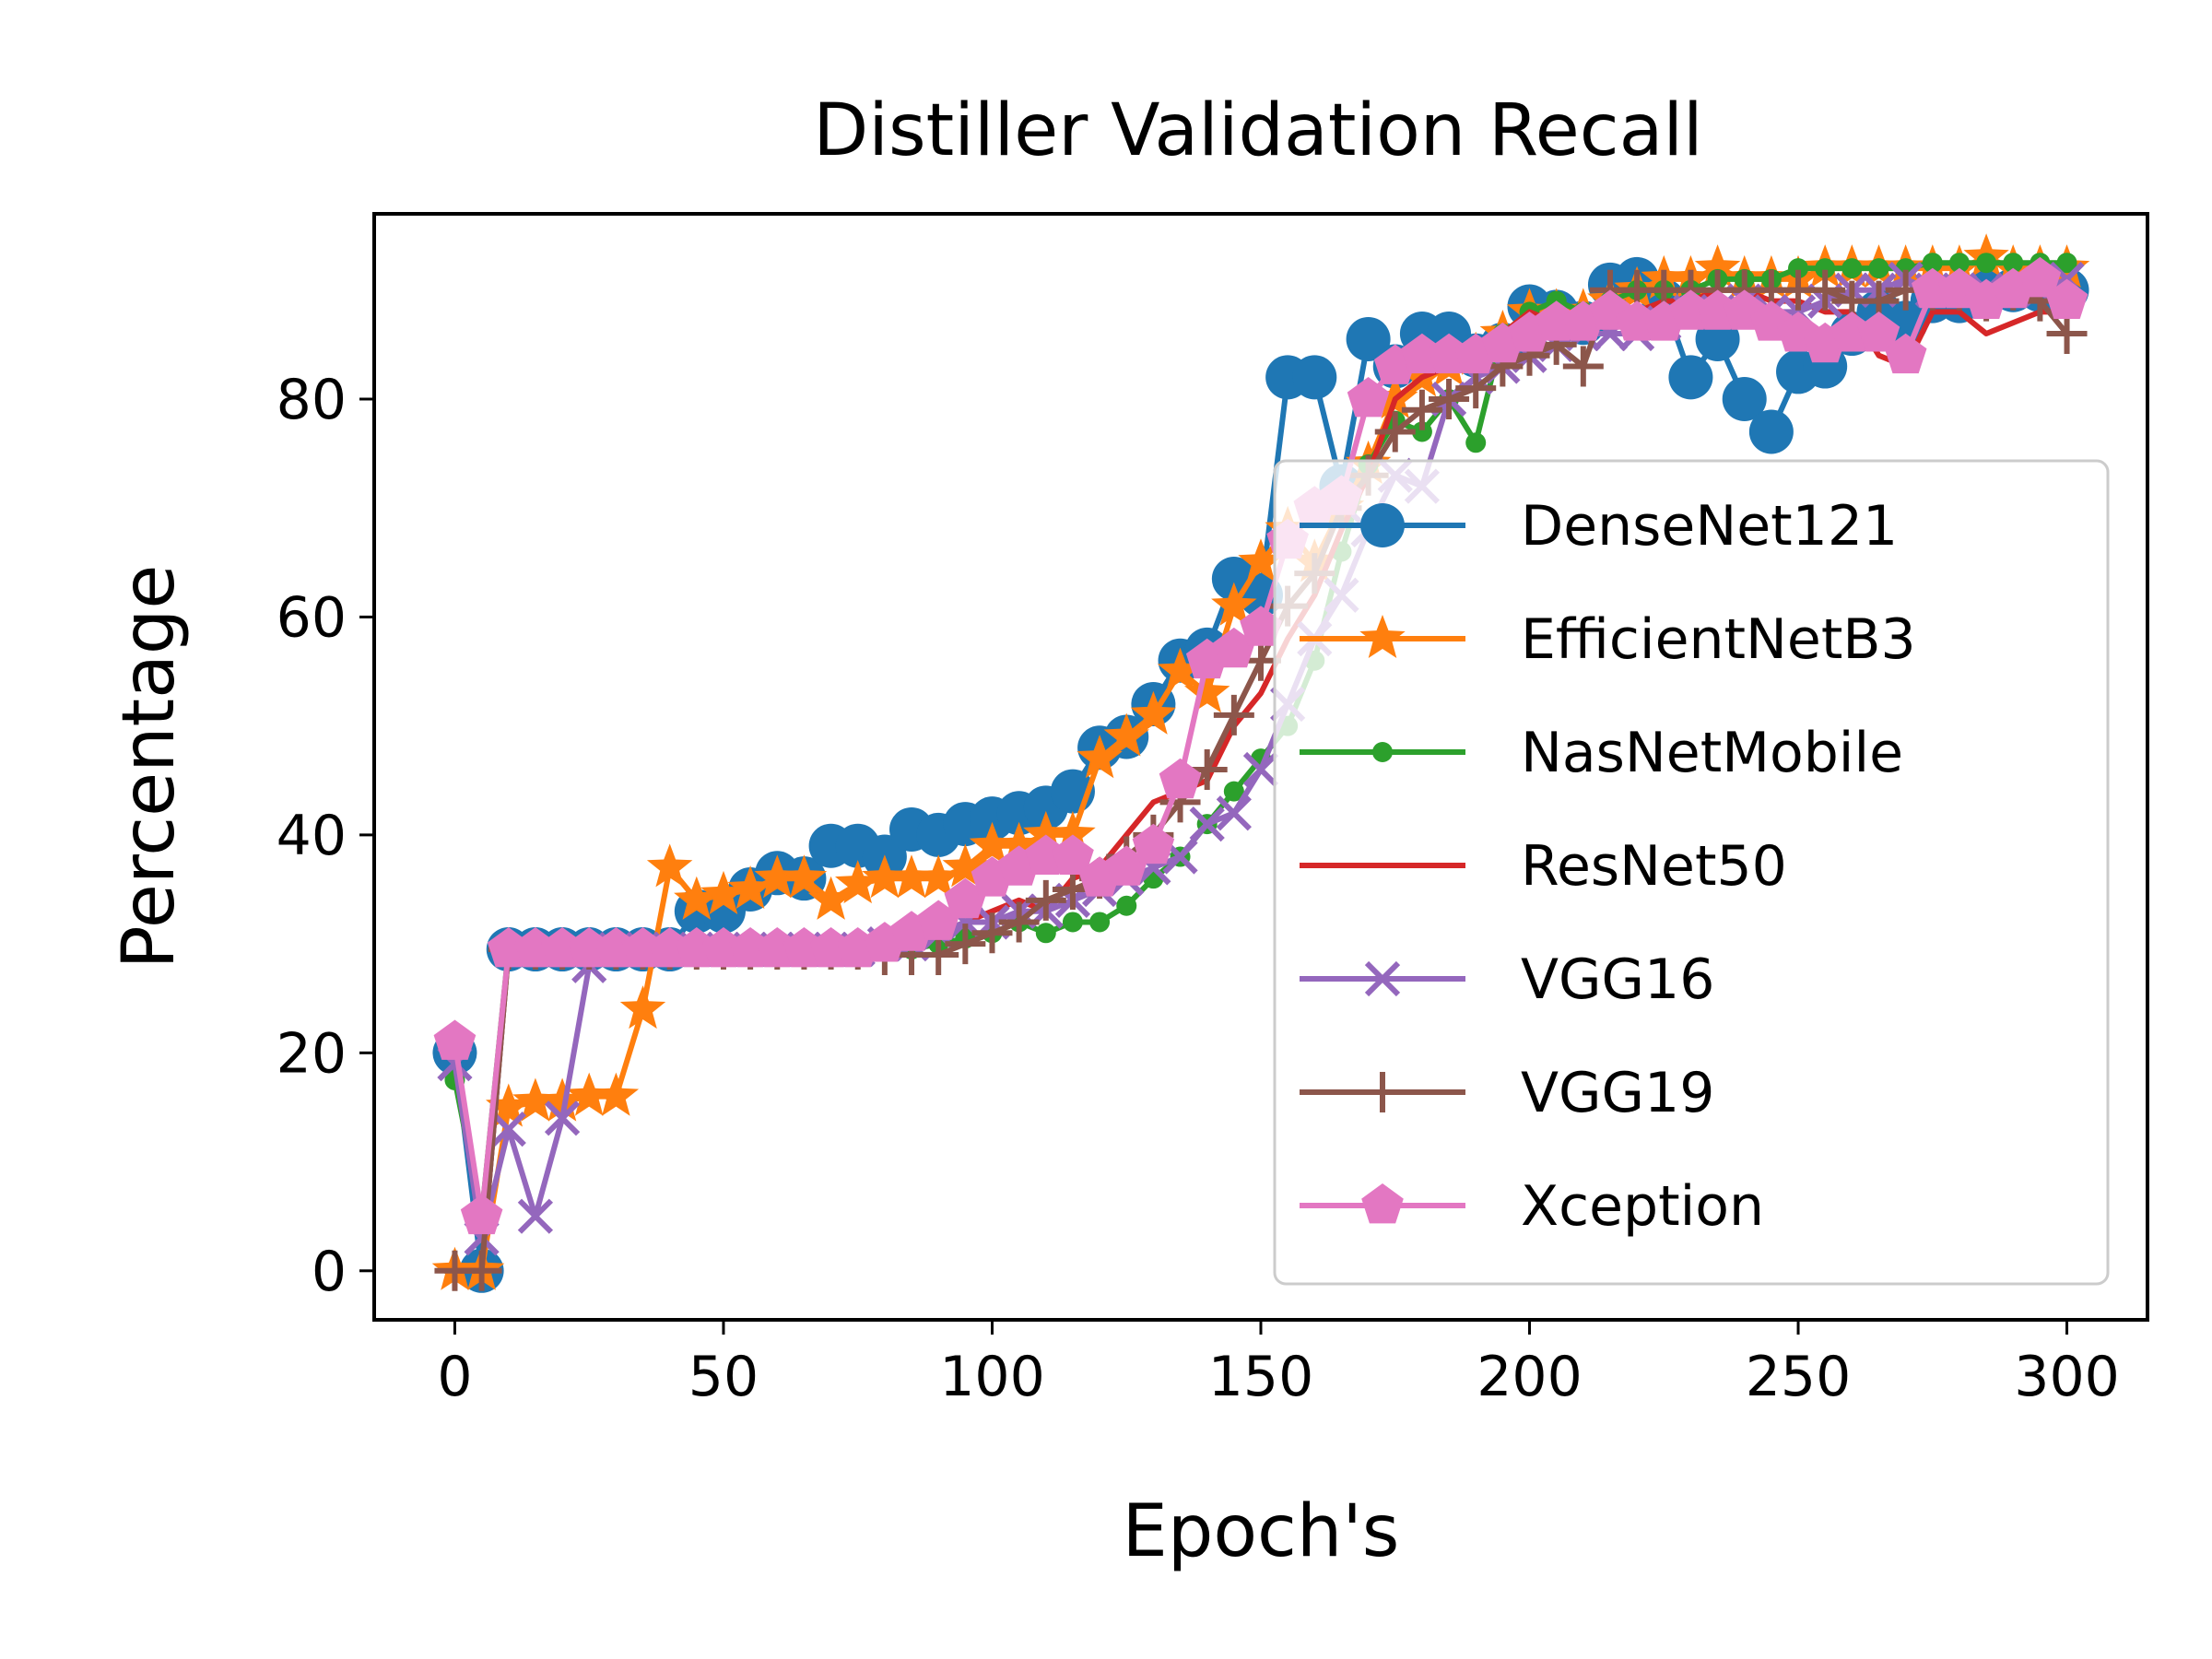 The image size is (2212, 1659). What do you see at coordinates (1382, 978) in the screenshot?
I see `legend-marker-vgg16` at bounding box center [1382, 978].